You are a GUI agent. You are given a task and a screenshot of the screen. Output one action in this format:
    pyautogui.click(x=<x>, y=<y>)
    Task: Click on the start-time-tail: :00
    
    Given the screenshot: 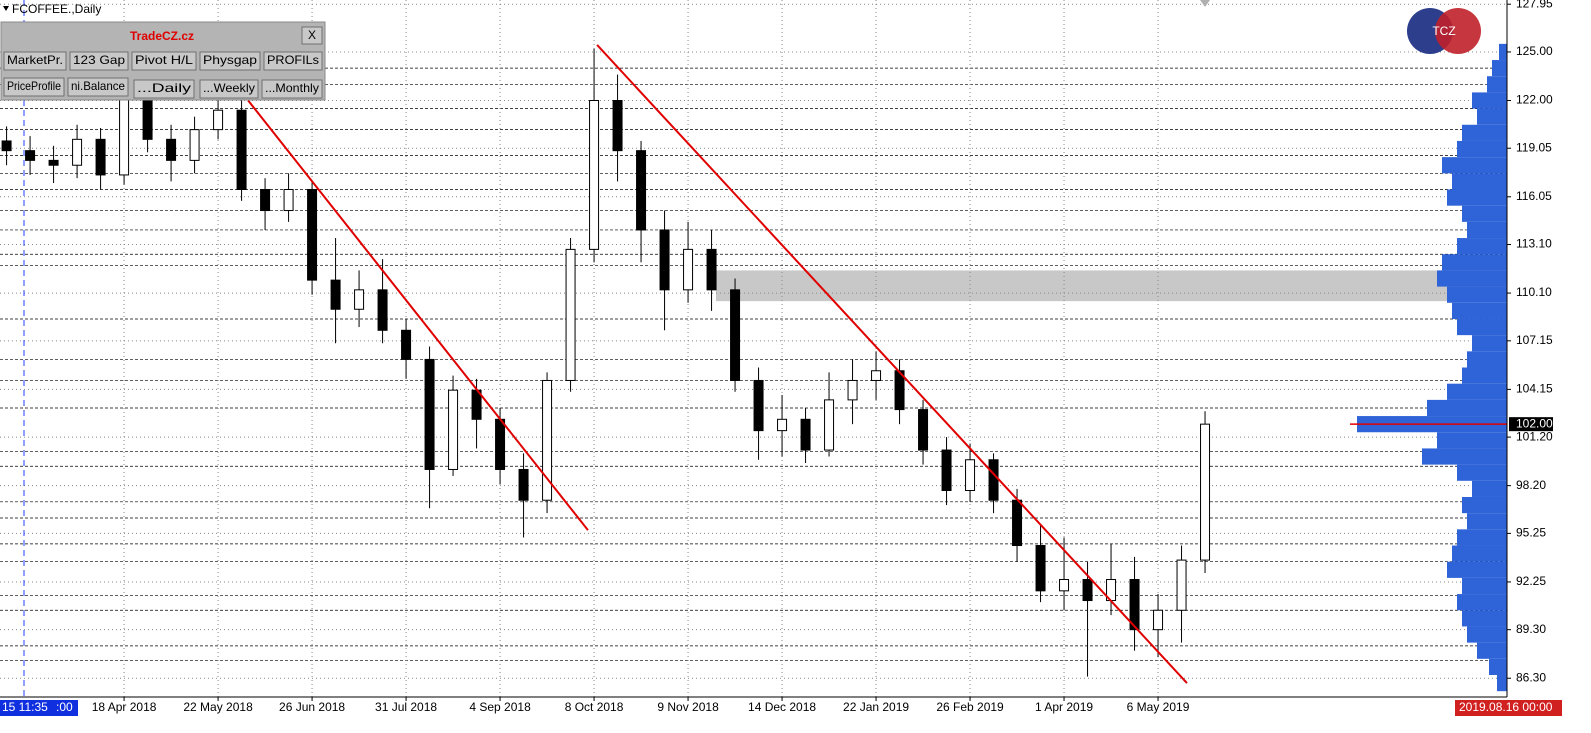 What is the action you would take?
    pyautogui.click(x=64, y=707)
    